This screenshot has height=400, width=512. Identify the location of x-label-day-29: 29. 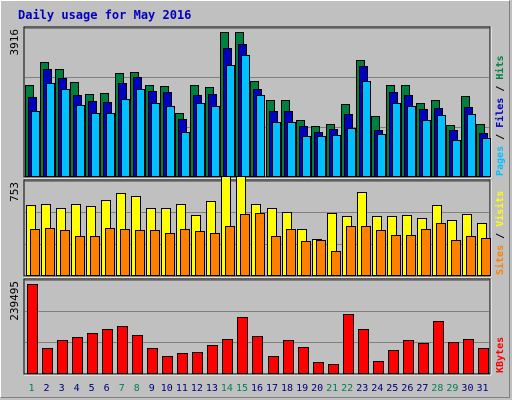
(452, 388).